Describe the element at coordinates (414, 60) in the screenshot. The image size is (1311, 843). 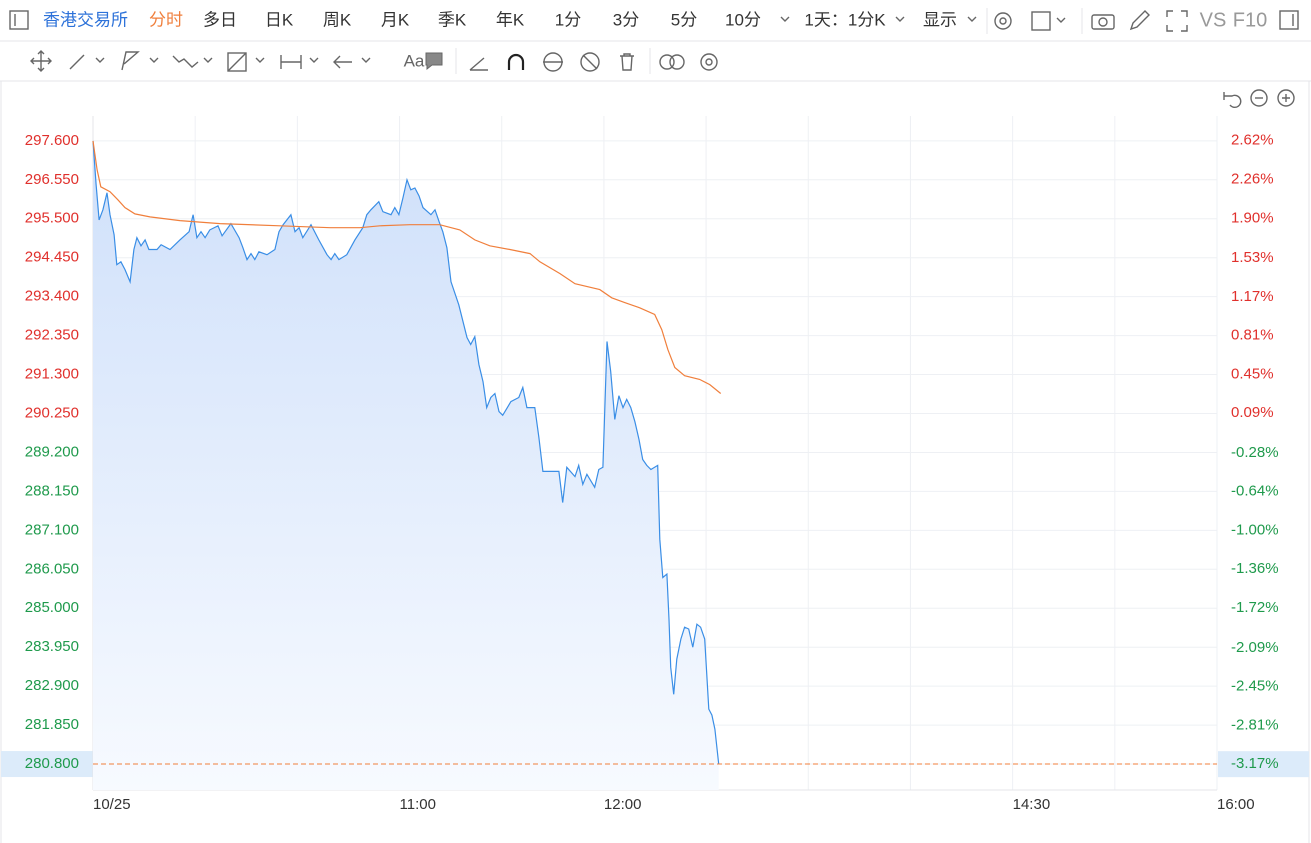
I see `text-tool: Aa` at that location.